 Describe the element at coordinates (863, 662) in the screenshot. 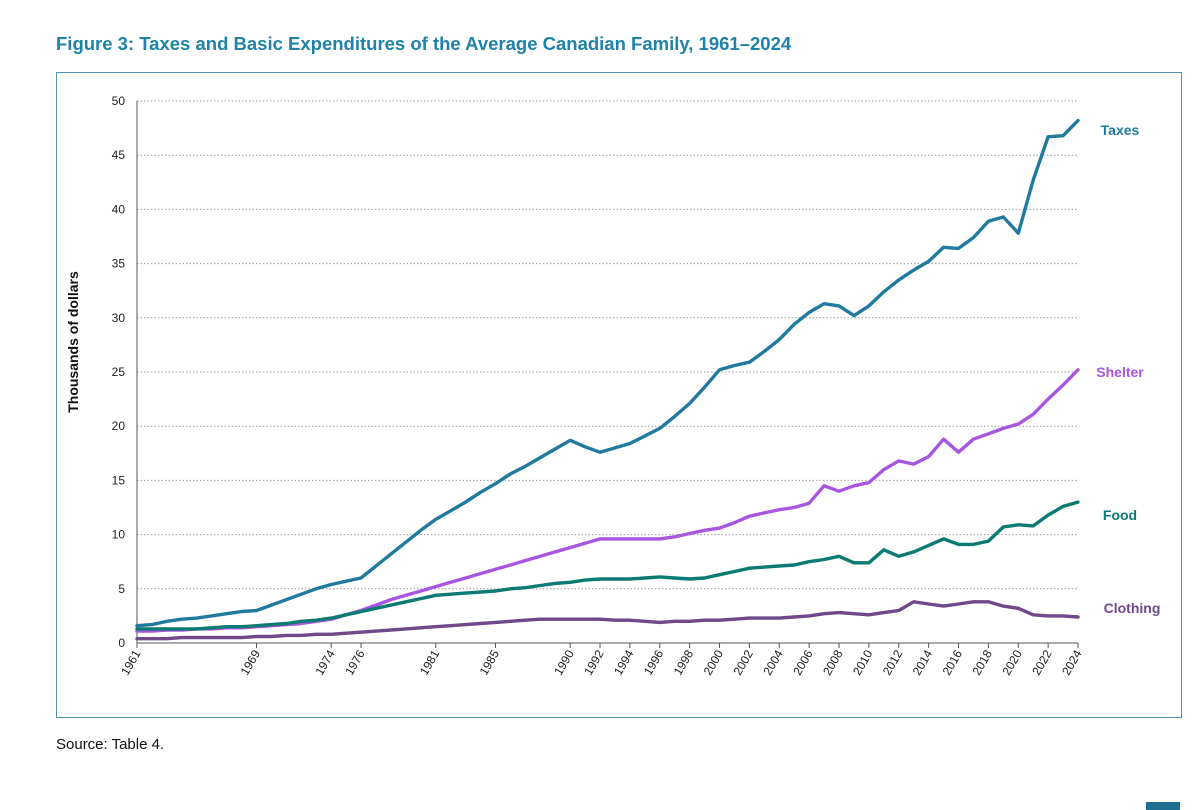

I see `x-tick-label: 2010` at that location.